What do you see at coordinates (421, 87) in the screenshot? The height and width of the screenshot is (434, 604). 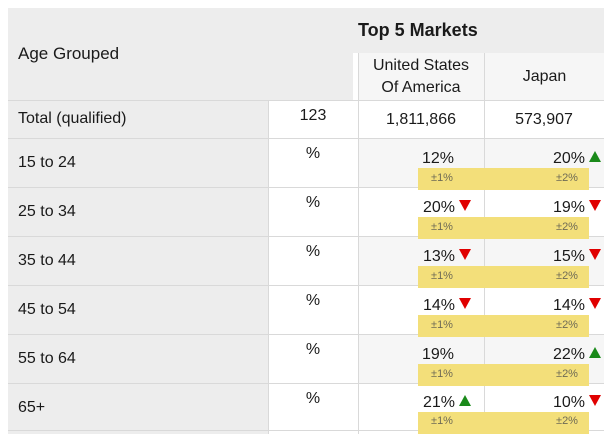 I see `col-usa-header-line2: Of America` at bounding box center [421, 87].